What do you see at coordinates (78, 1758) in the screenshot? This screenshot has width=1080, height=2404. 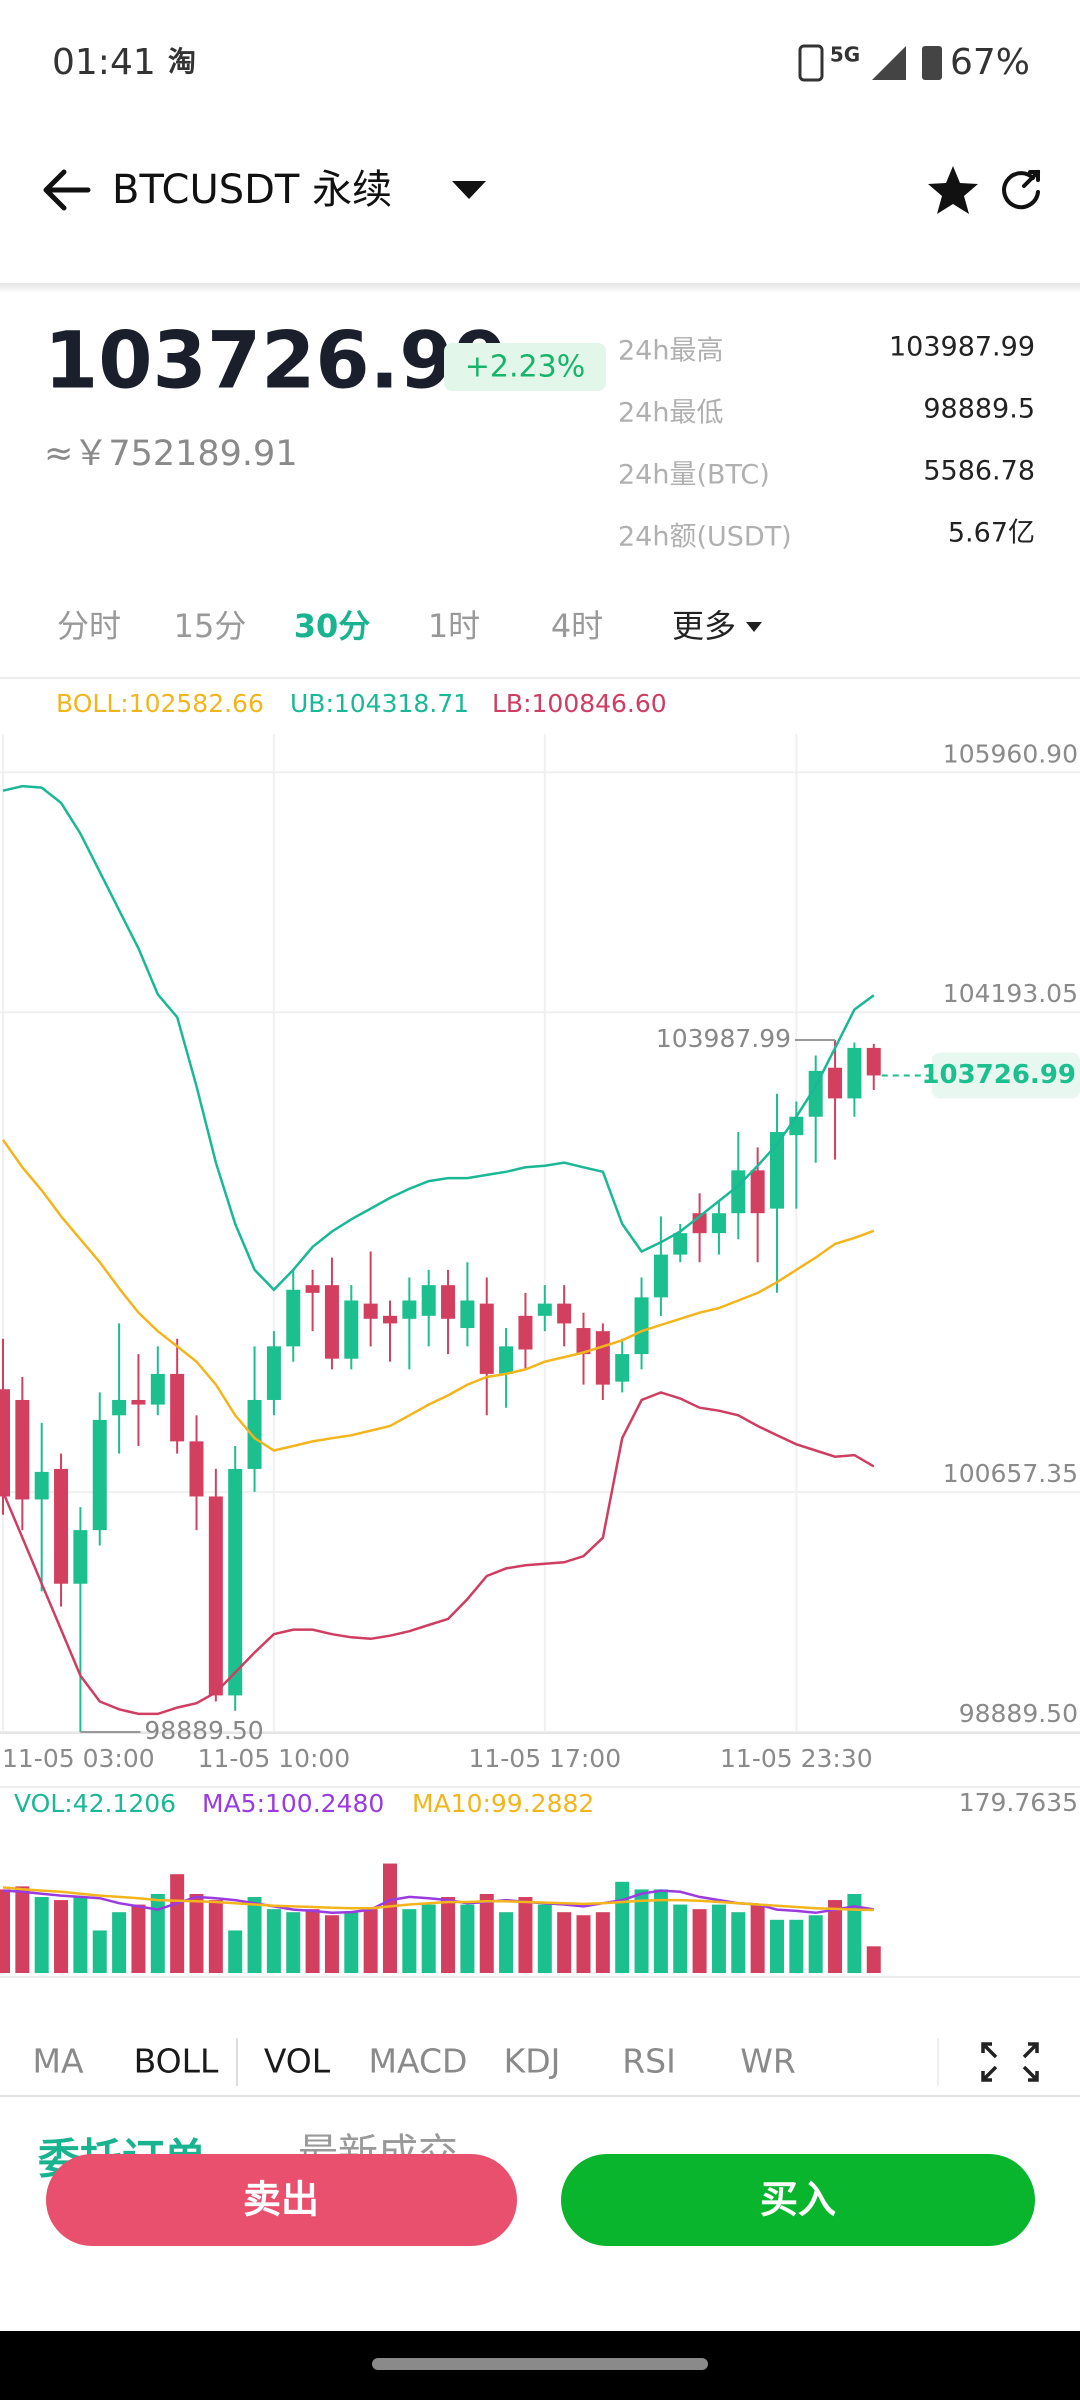 I see `x-tick-label: 11-05 03:00` at bounding box center [78, 1758].